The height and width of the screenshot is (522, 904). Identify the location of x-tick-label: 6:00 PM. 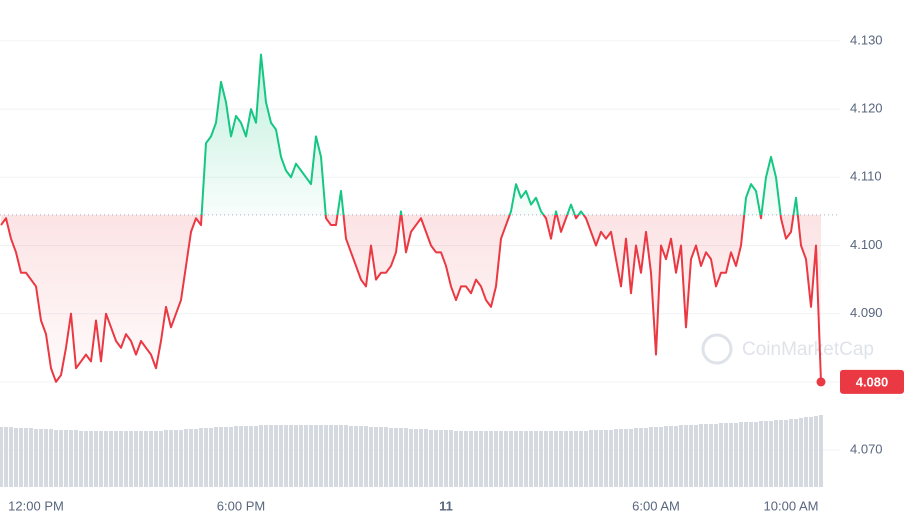
(241, 505).